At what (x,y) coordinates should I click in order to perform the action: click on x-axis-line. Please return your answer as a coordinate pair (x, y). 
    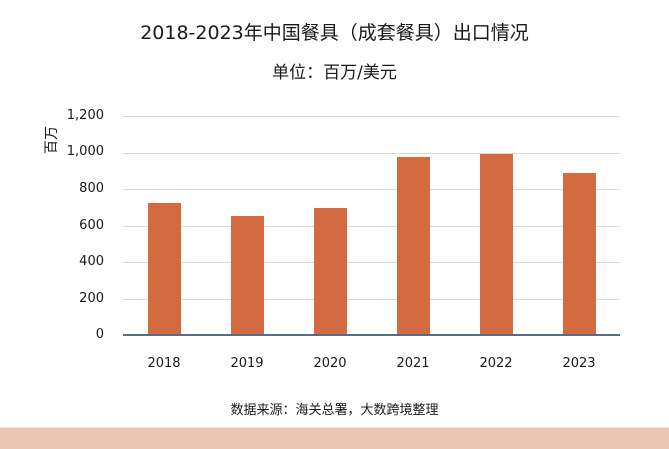
    Looking at the image, I should click on (371, 335).